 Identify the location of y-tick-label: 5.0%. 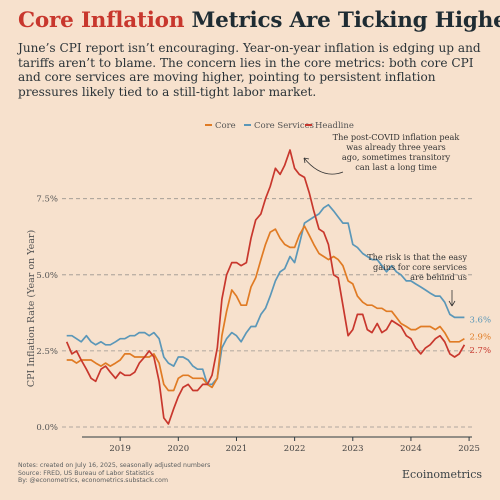
(47, 276).